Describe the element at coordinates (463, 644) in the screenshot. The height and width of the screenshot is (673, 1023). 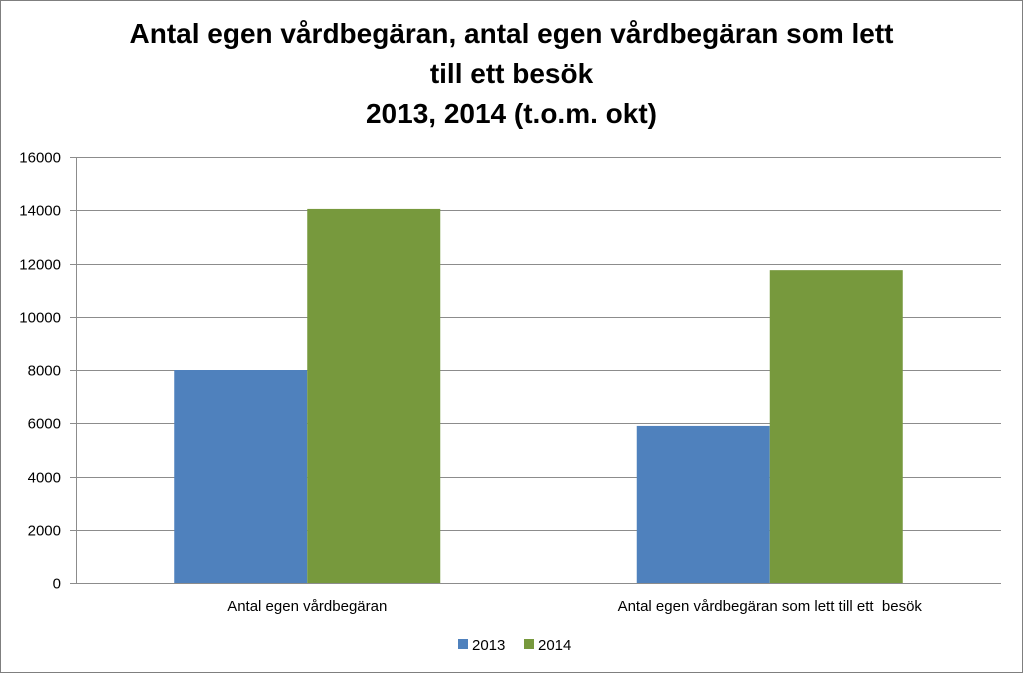
I see `legend-swatch-2013` at that location.